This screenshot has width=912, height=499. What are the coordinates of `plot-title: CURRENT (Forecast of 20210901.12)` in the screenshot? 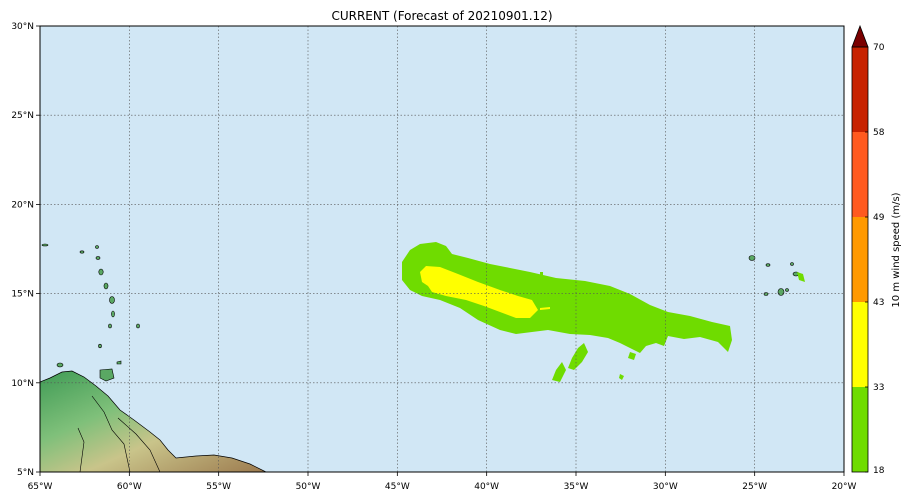 It's located at (442, 16).